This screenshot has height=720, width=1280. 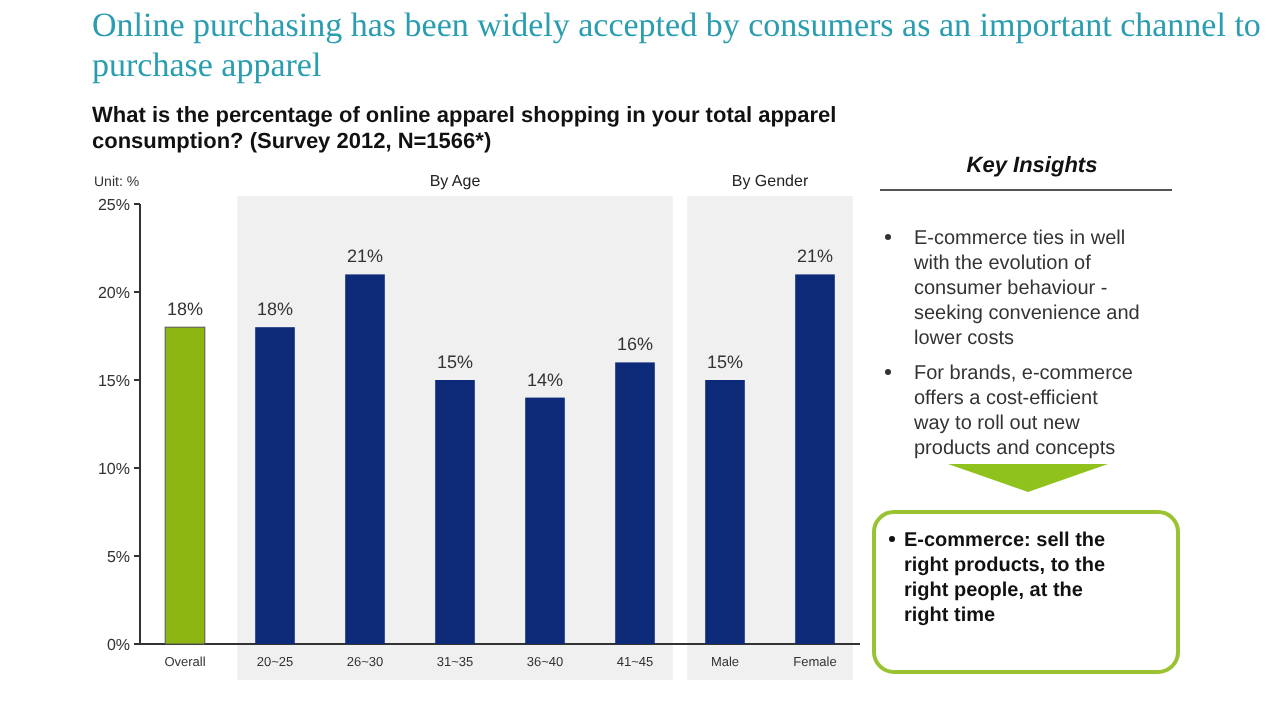 What do you see at coordinates (113, 293) in the screenshot?
I see `y-tick-label: 20%` at bounding box center [113, 293].